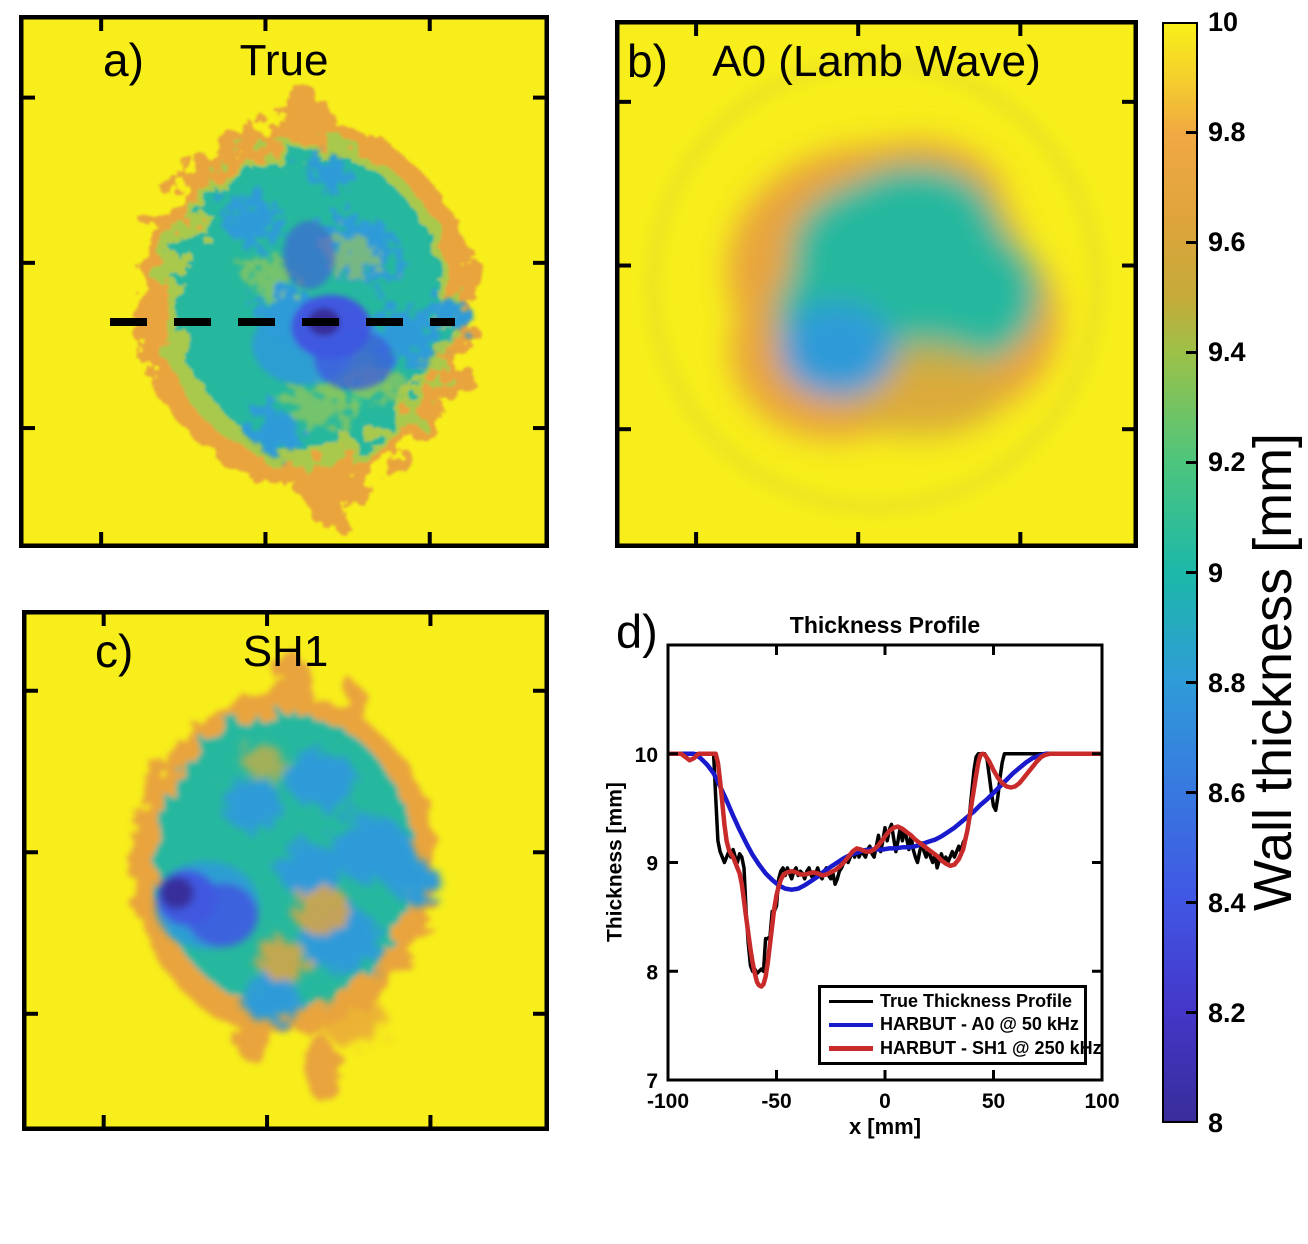  What do you see at coordinates (1223, 22) in the screenshot?
I see `colorbar-tick-label: 10` at bounding box center [1223, 22].